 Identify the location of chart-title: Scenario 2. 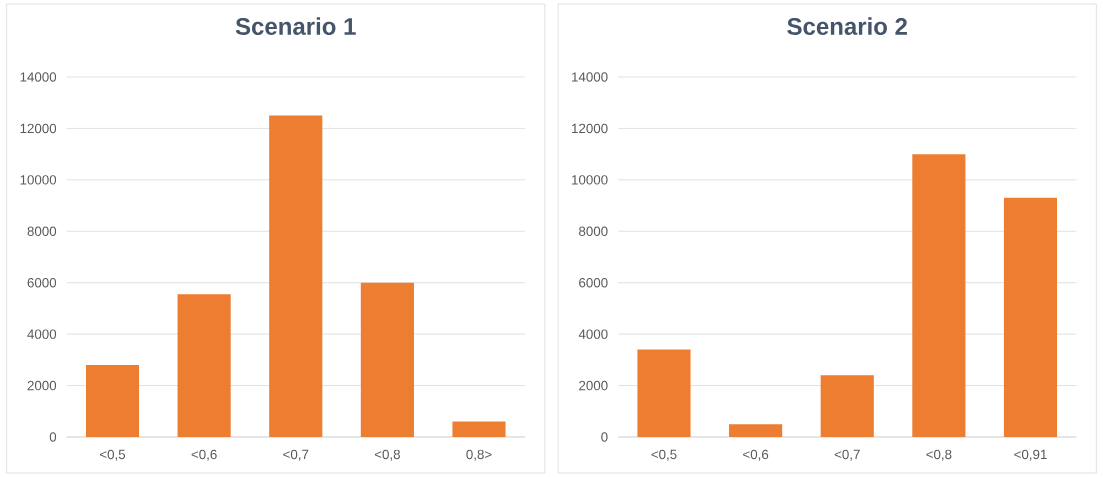
(847, 26).